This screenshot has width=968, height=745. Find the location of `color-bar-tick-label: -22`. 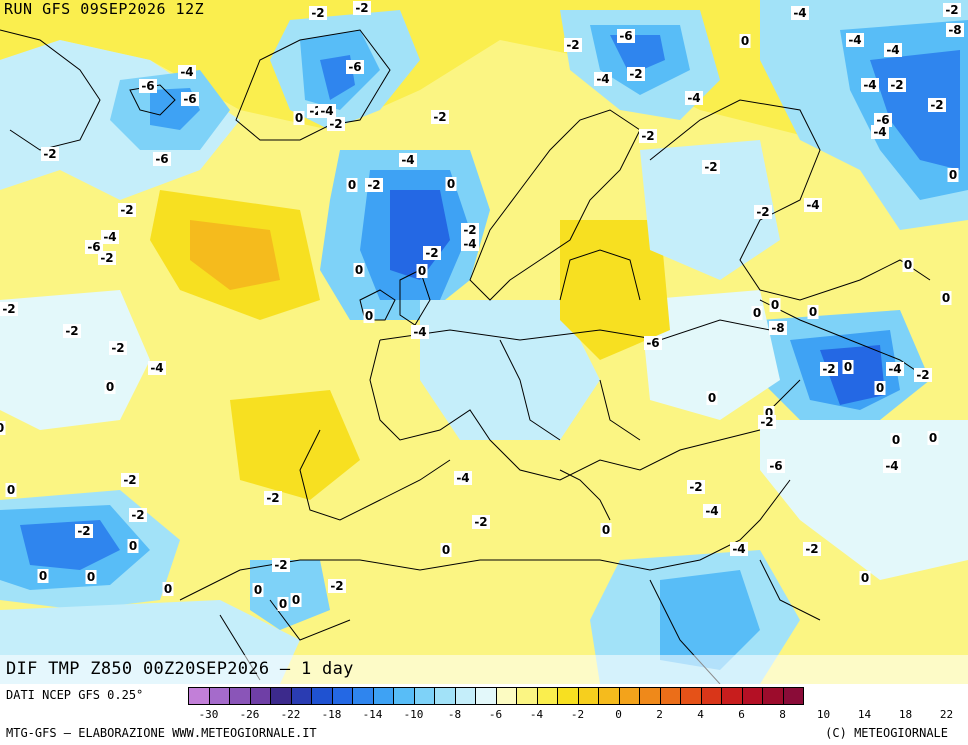

color-bar-tick-label: -22 is located at coordinates (290, 714).